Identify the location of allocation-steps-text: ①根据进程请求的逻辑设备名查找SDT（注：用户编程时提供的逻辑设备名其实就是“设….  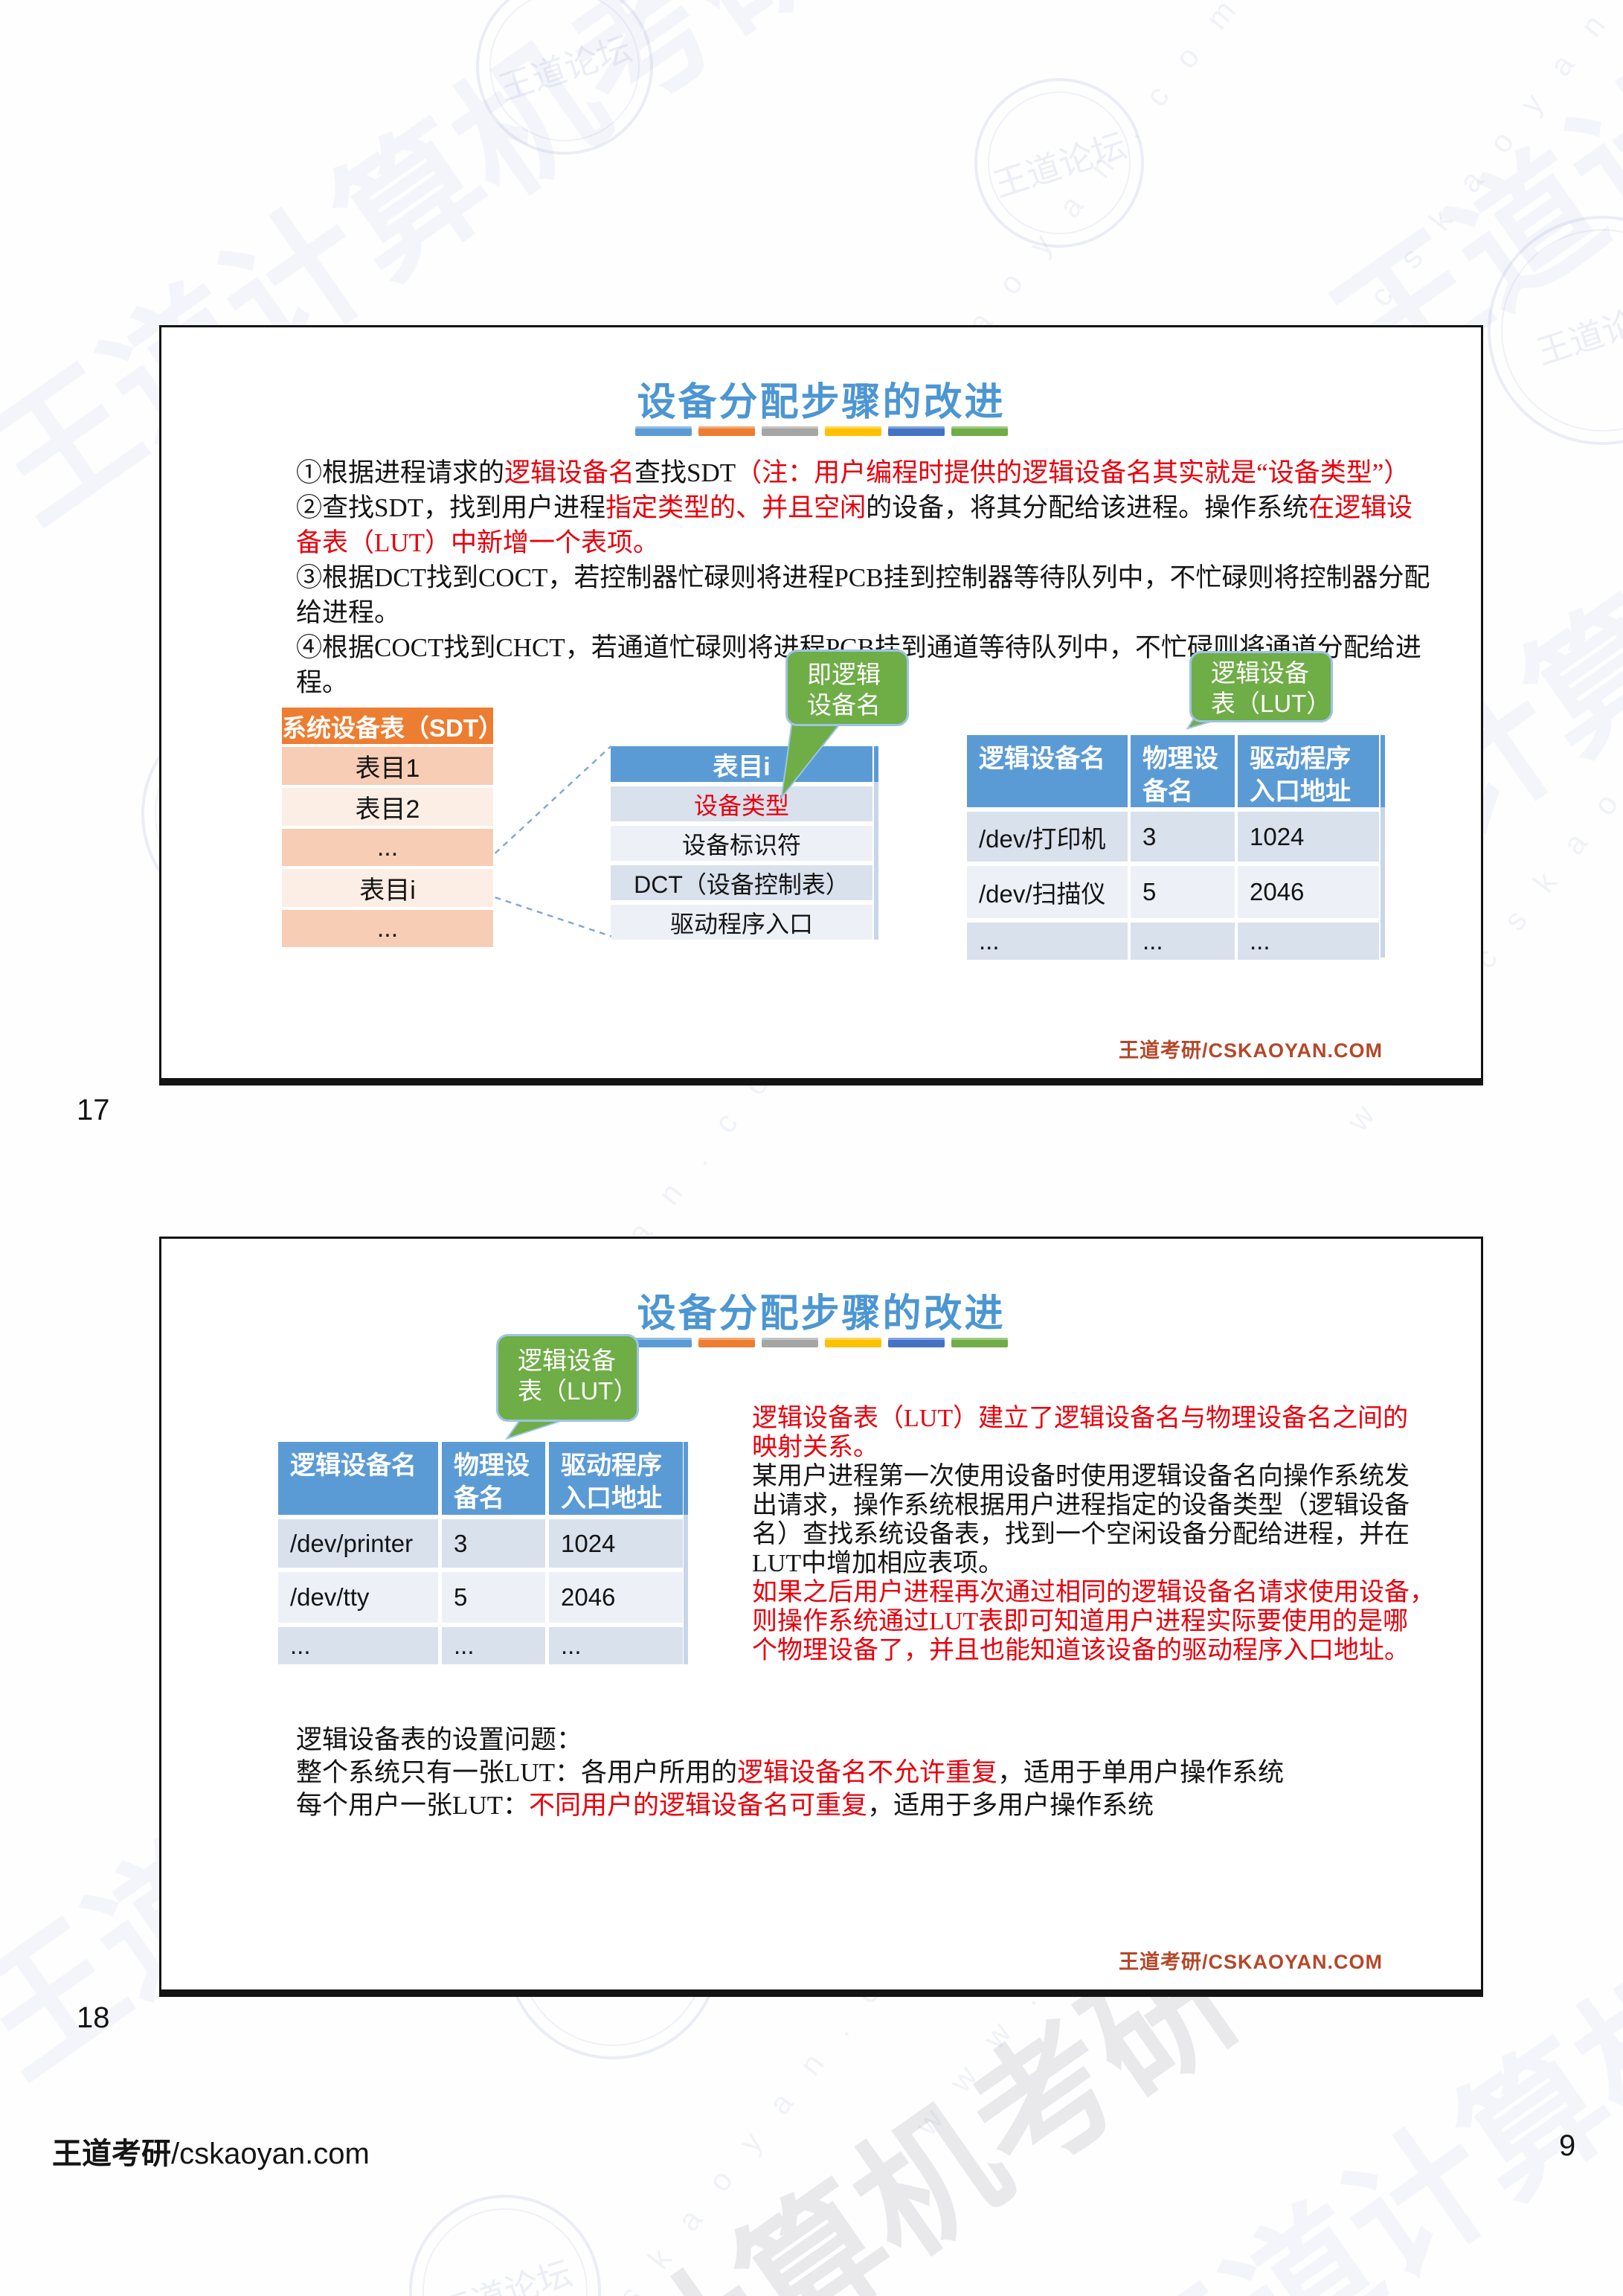
(863, 577).